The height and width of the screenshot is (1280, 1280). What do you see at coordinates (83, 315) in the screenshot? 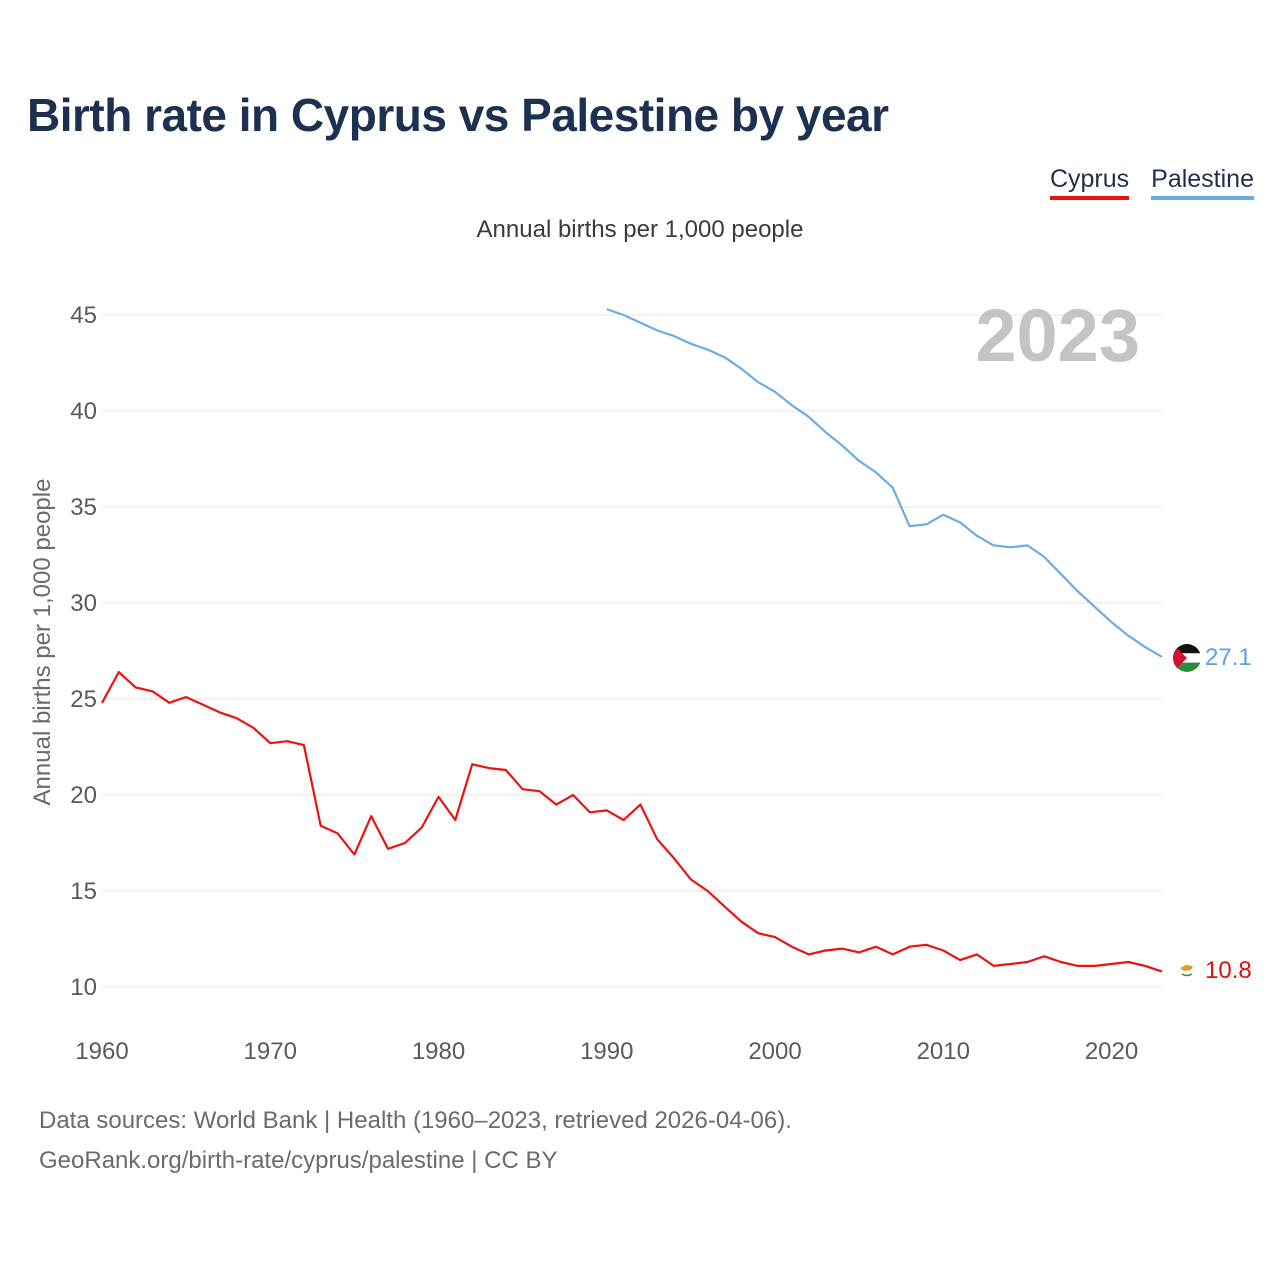
I see `y-tick-label: 45` at bounding box center [83, 315].